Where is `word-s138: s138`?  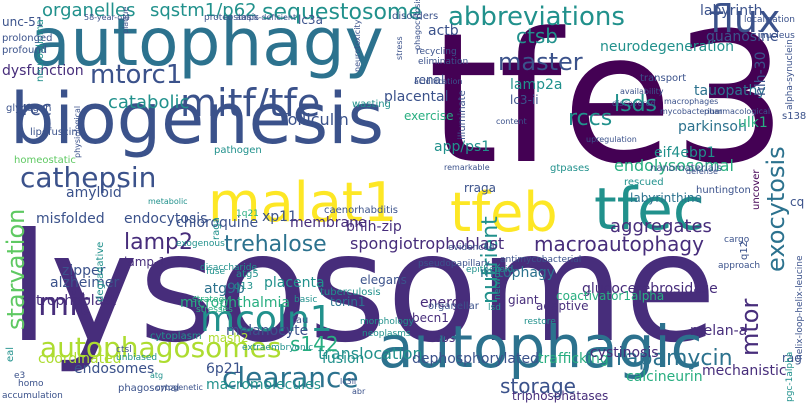
word-s138: s138 is located at coordinates (794, 116).